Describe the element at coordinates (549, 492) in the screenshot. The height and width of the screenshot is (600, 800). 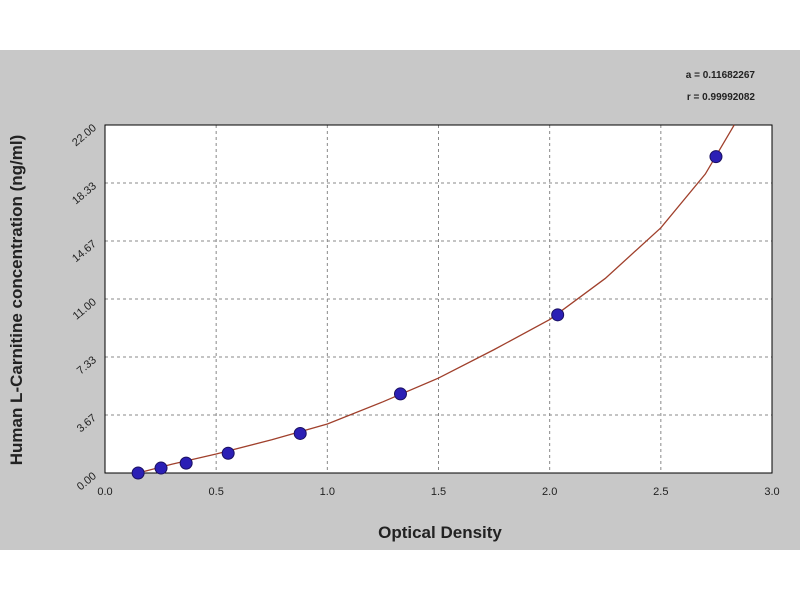
I see `x-tick-label: 2.0` at that location.